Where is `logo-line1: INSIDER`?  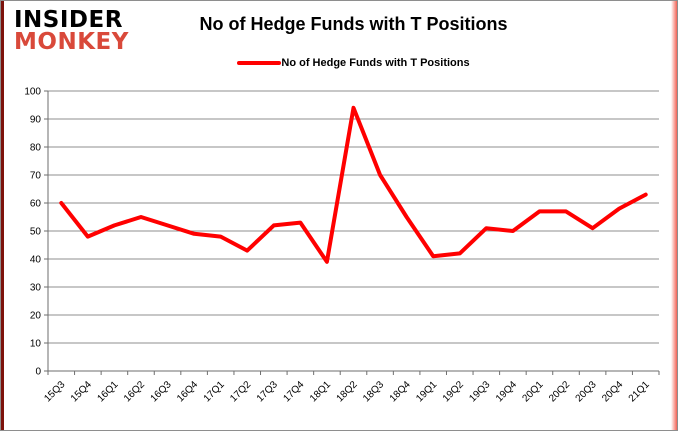
logo-line1: INSIDER is located at coordinates (68, 20).